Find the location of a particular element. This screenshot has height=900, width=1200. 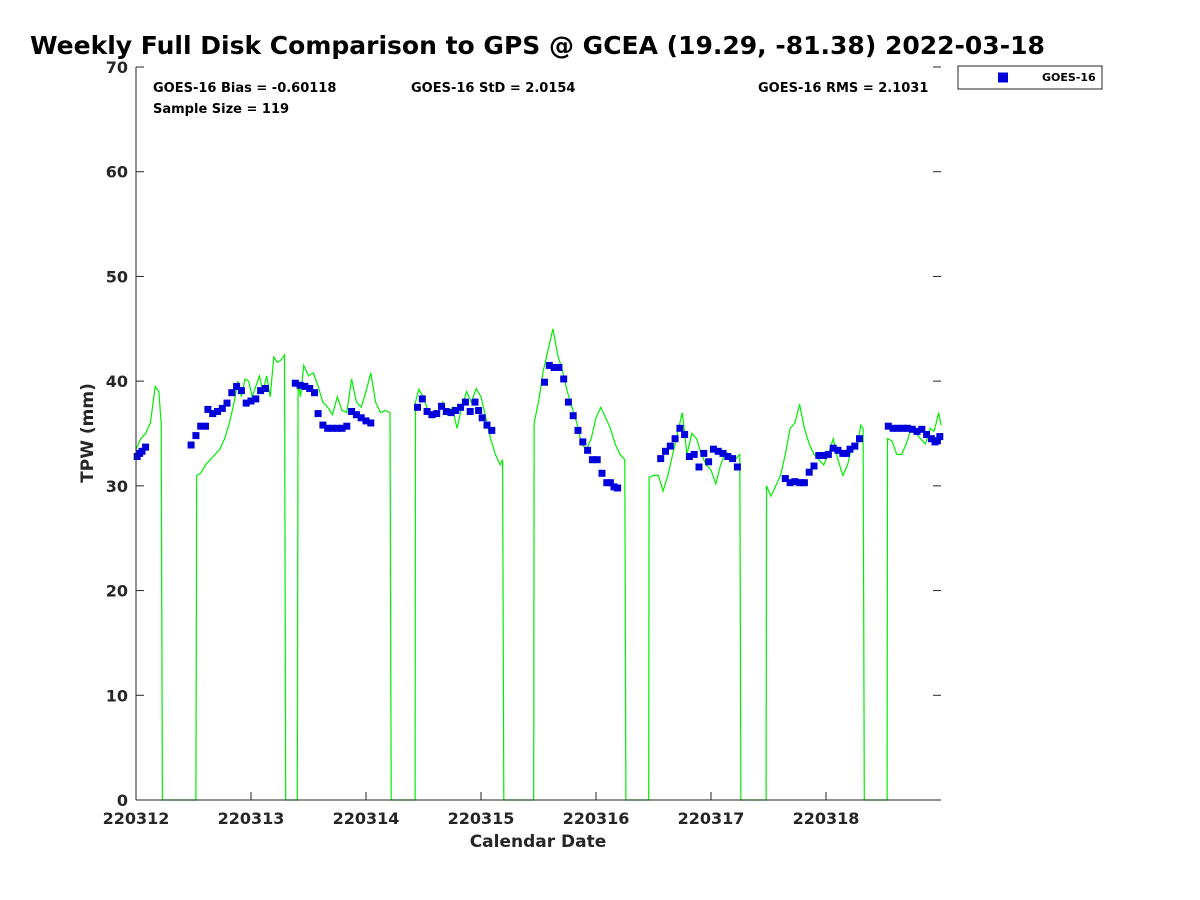

stat-std: GOES-16 StD = 2.0154 is located at coordinates (493, 88).